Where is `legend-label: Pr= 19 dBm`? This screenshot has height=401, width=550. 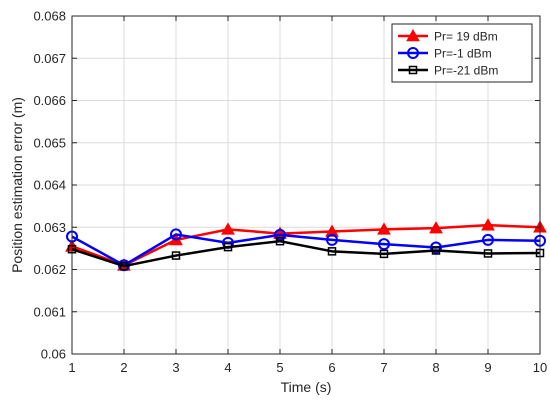
legend-label: Pr= 19 dBm is located at coordinates (466, 37).